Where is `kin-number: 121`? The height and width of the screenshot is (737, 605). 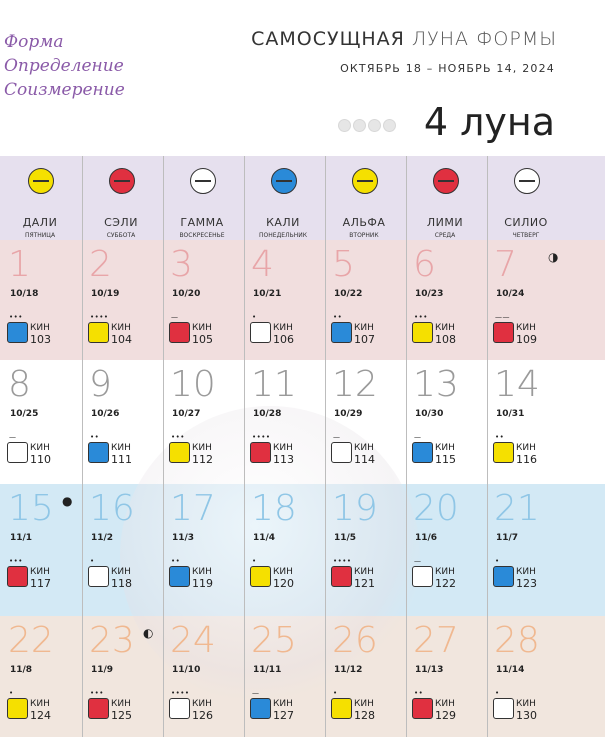
kin-number: 121 is located at coordinates (364, 583).